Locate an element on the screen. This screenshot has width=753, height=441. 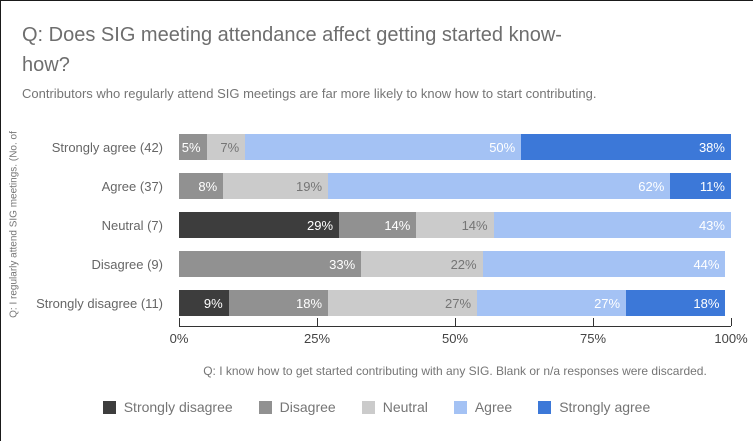
bar-row: Strongly disagree (11) 9% 18% 27% 27% 18% is located at coordinates (376, 303).